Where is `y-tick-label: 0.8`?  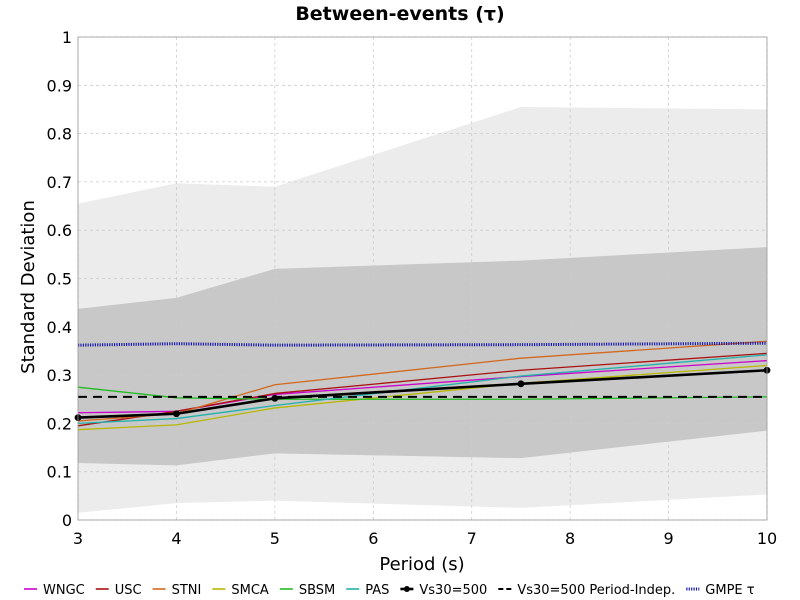
y-tick-label: 0.8 is located at coordinates (59, 134).